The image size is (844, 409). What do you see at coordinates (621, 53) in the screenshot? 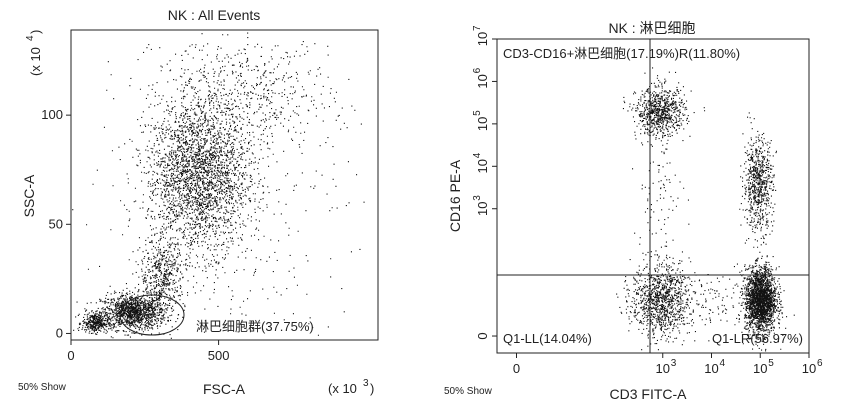
I see `quadrant-ur-label: CD3-CD16+淋巴细胞(17.19%)R(11.80%)` at bounding box center [621, 53].